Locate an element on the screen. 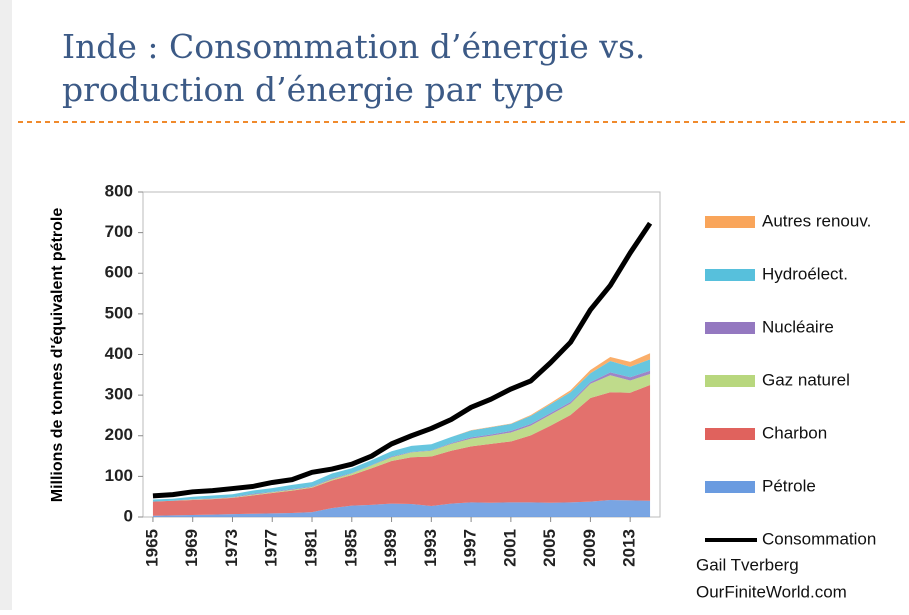 Image resolution: width=909 pixels, height=615 pixels. x-tick-label: 1993 is located at coordinates (430, 548).